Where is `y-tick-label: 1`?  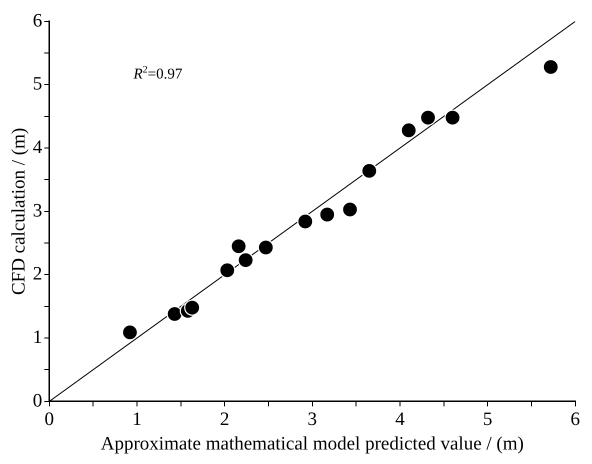 y-tick-label: 1 is located at coordinates (37, 337).